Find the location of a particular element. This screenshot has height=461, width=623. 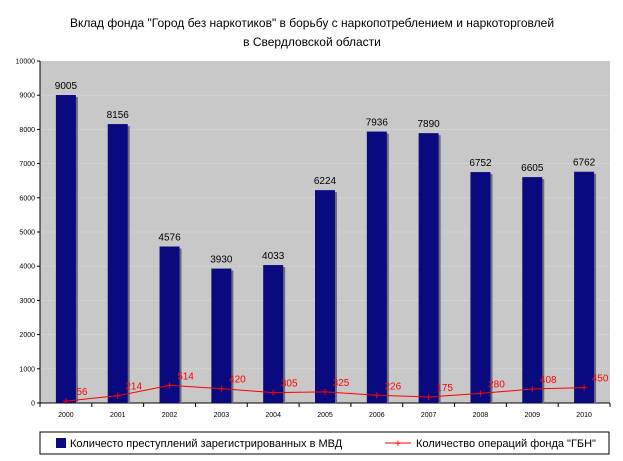

x-tick-label: 2008 is located at coordinates (481, 415).